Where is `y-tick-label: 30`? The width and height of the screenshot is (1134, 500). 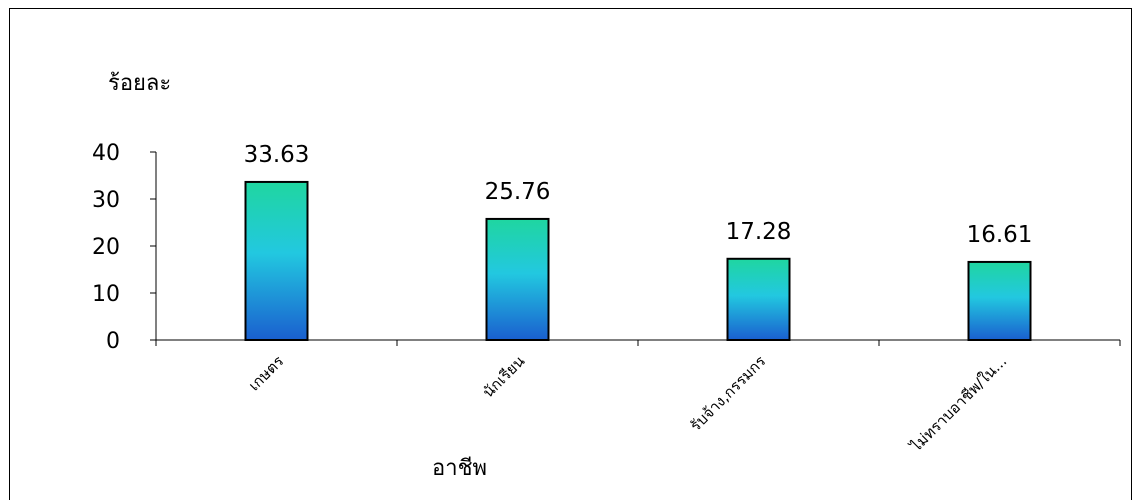
y-tick-label: 30 is located at coordinates (106, 200).